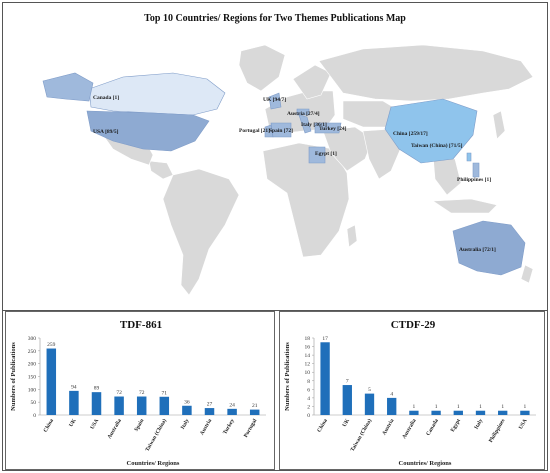 This screenshot has height=473, width=550. What do you see at coordinates (391, 394) in the screenshot?
I see `data-label: 4` at bounding box center [391, 394].